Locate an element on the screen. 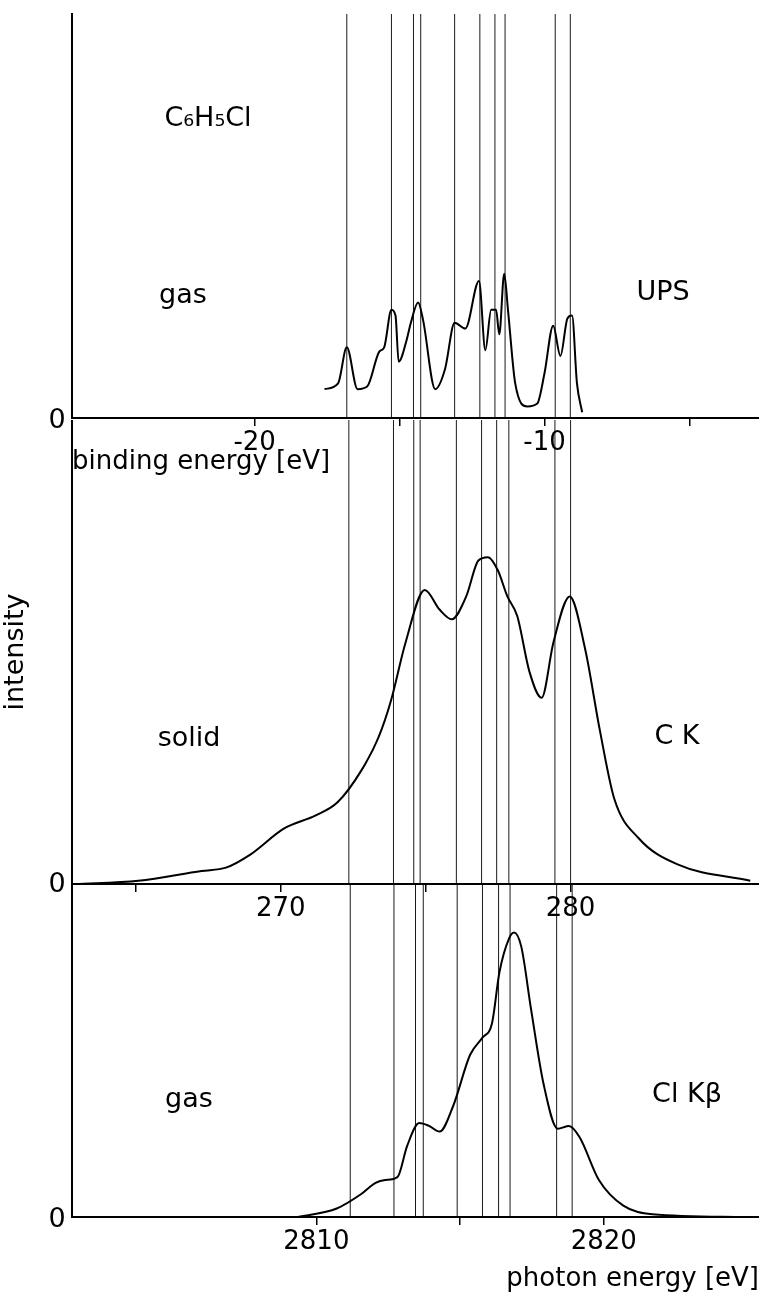 This screenshot has width=759, height=1295. x-tick-label: 2810 is located at coordinates (316, 1240).